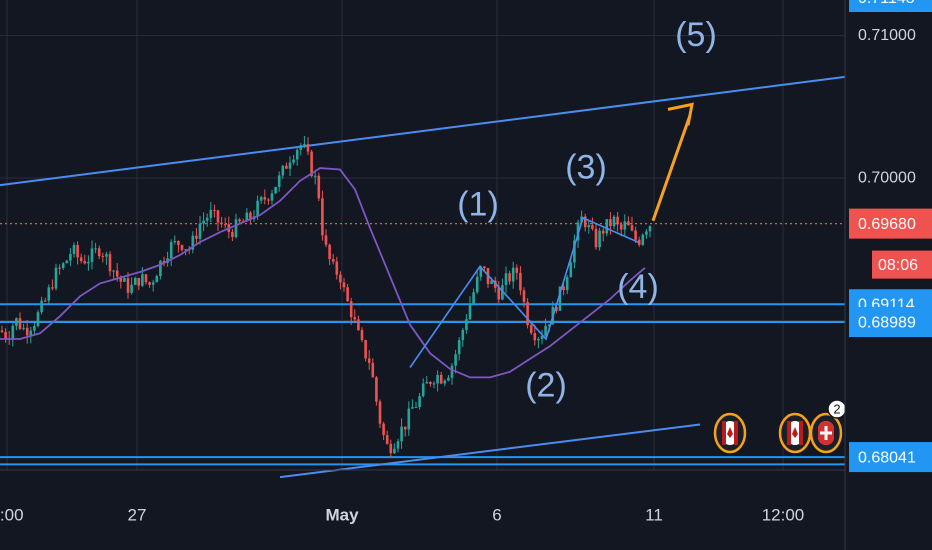 This screenshot has height=550, width=932. What do you see at coordinates (887, 224) in the screenshot?
I see `price-tag-last: 0.69680` at bounding box center [887, 224].